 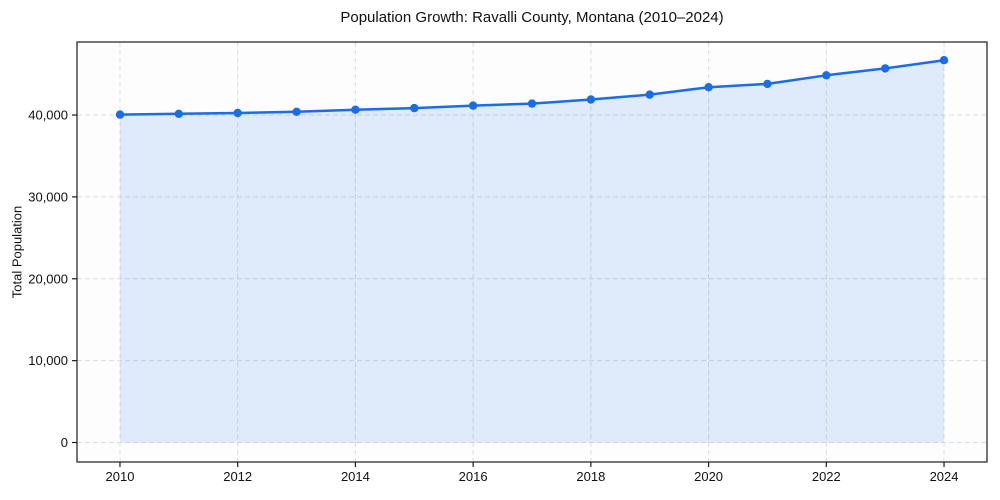 What do you see at coordinates (120, 476) in the screenshot?
I see `x-tick-label: 2010` at bounding box center [120, 476].